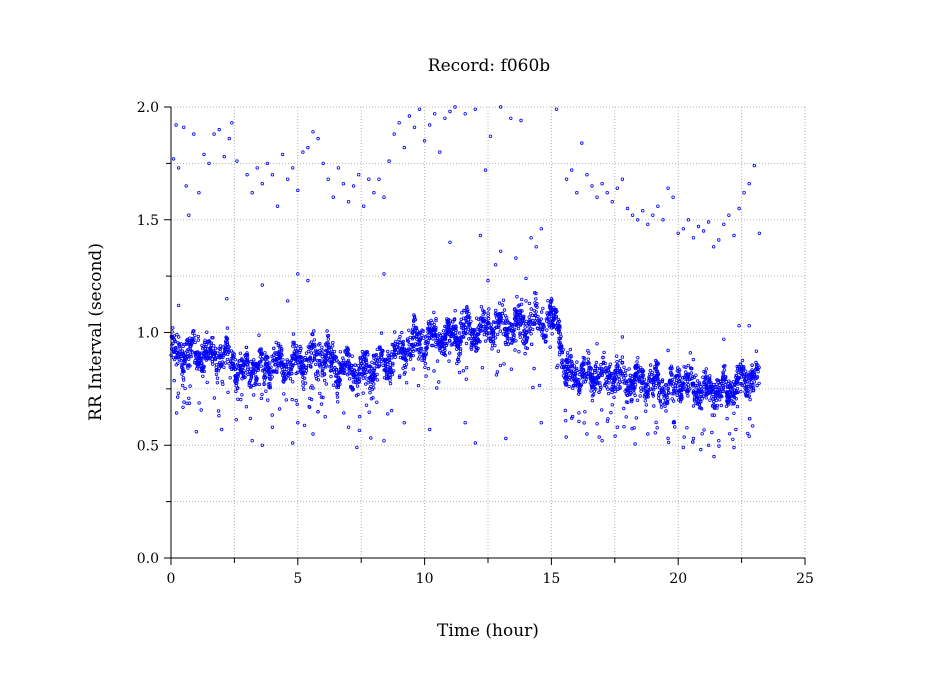 The height and width of the screenshot is (697, 949). What do you see at coordinates (96, 332) in the screenshot?
I see `y-axis-label: RR Interval (second)` at bounding box center [96, 332].